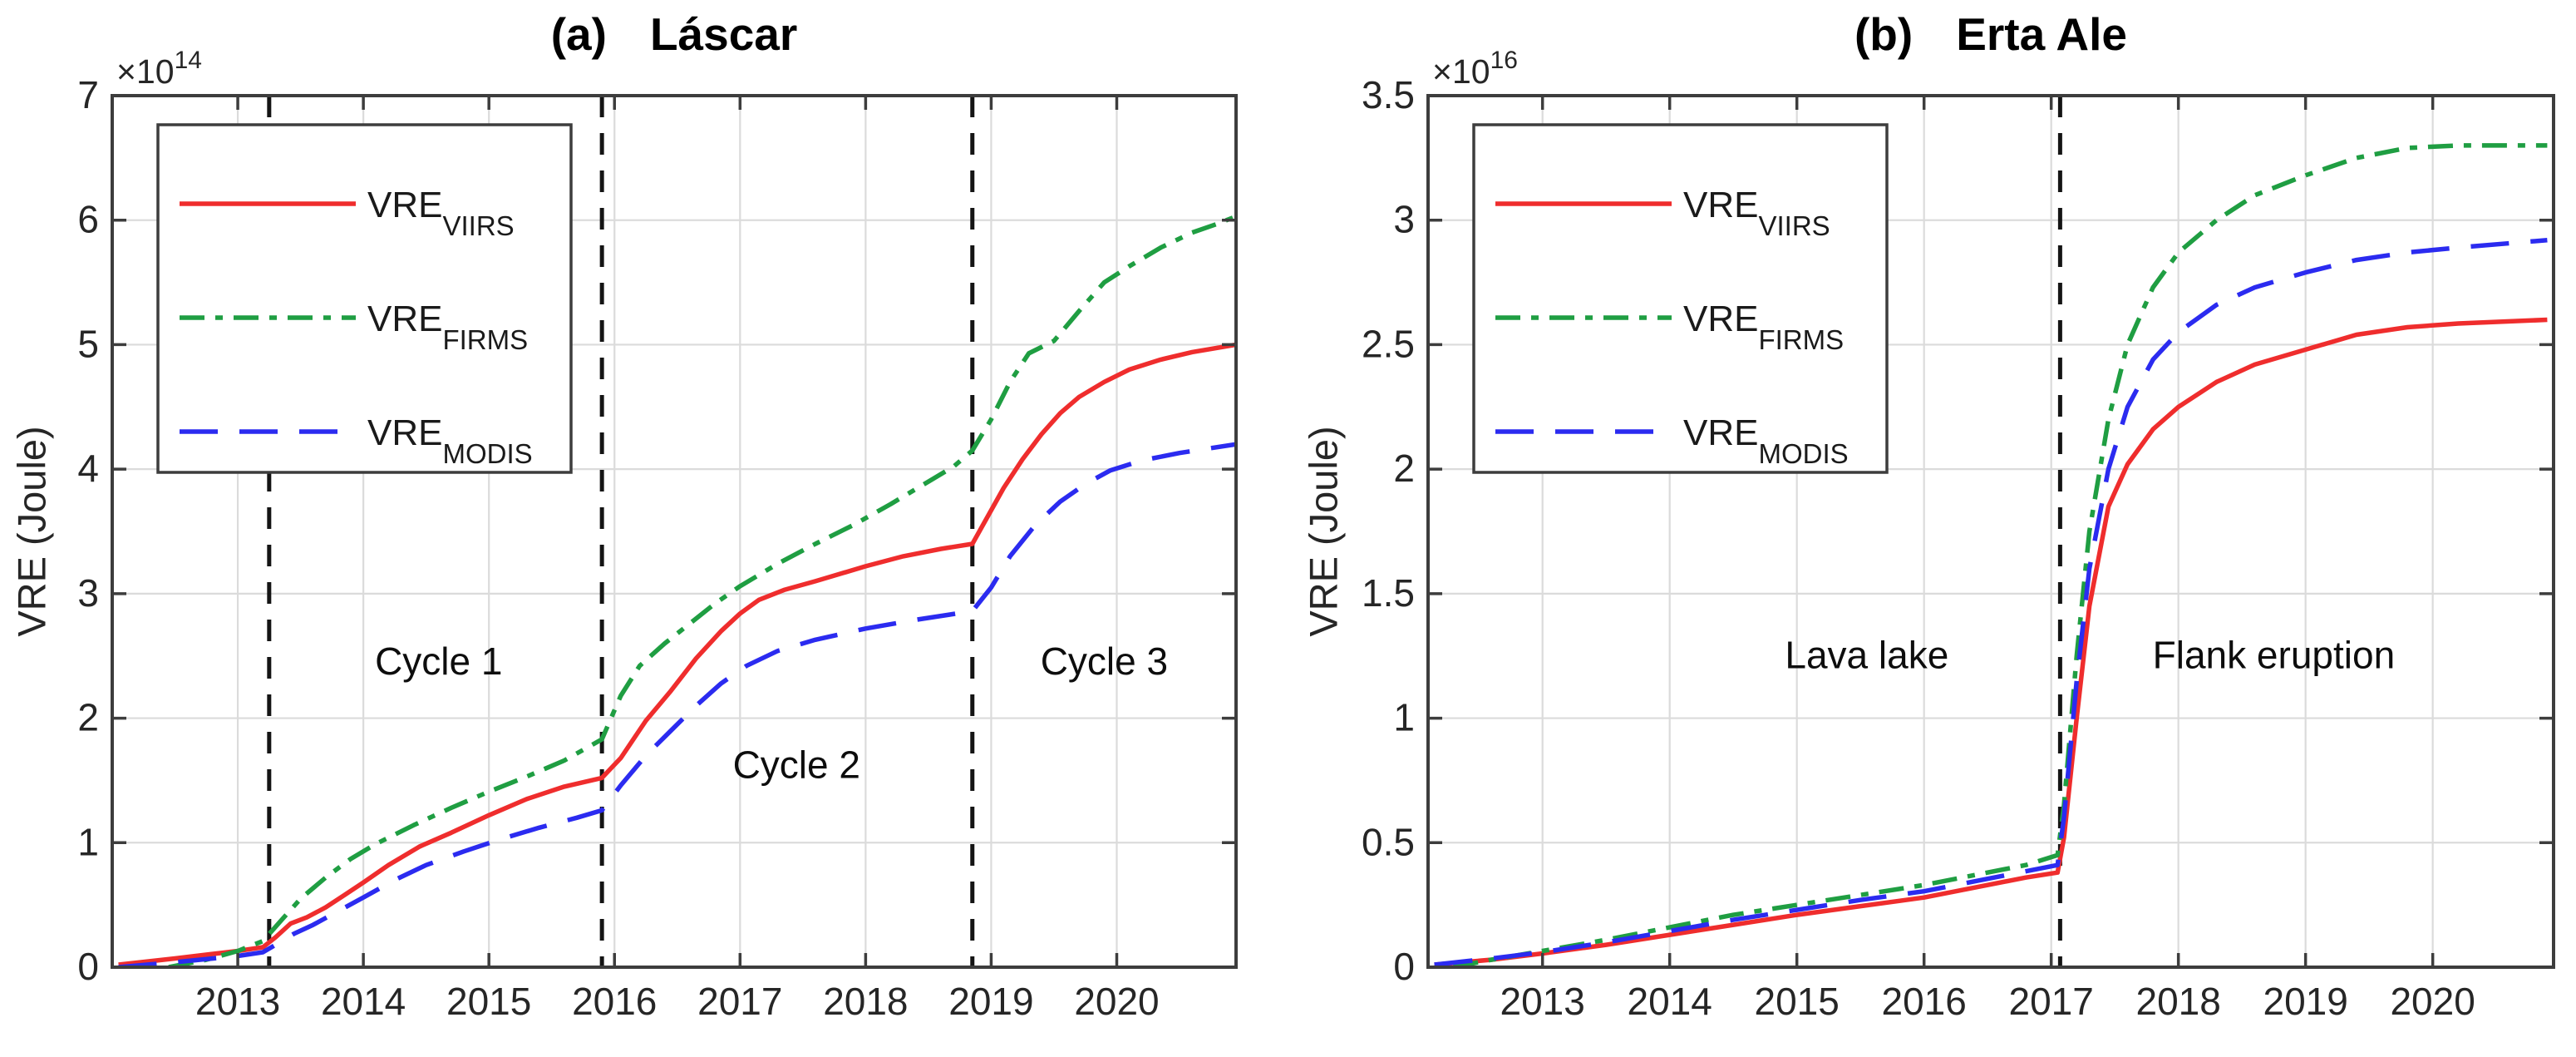  I want to click on panel-a-title: (a) Láscar, so click(674, 34).